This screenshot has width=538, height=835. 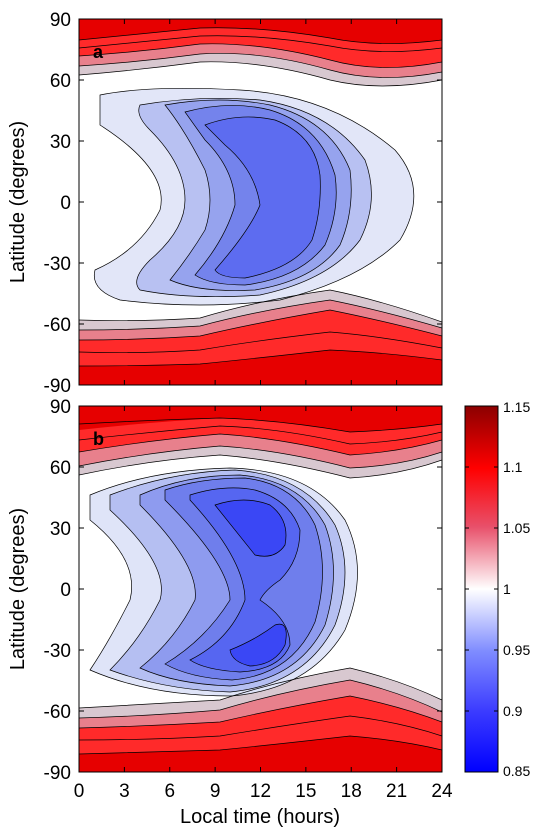 What do you see at coordinates (98, 52) in the screenshot?
I see `panel-a-label: a` at bounding box center [98, 52].